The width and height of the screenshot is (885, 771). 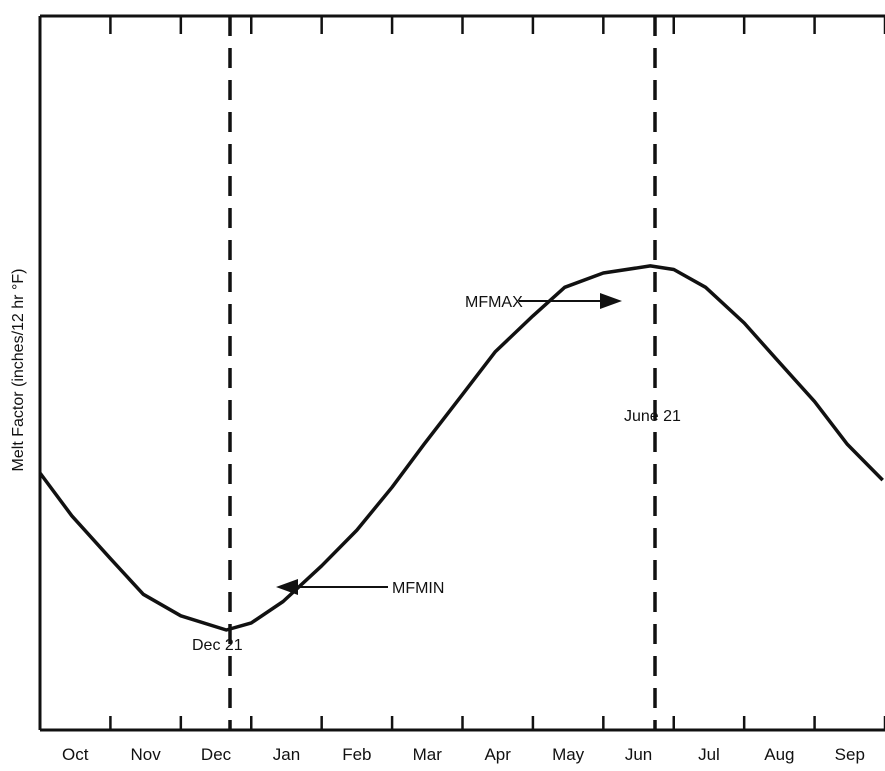 What do you see at coordinates (428, 754) in the screenshot?
I see `x-tick-label: Mar` at bounding box center [428, 754].